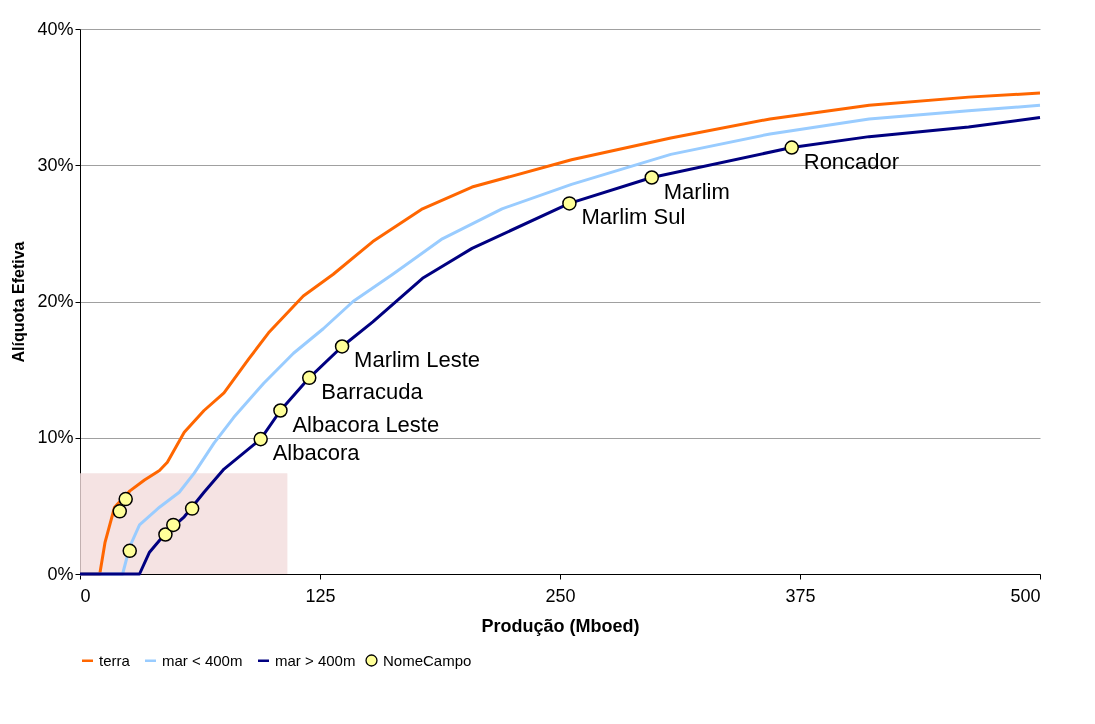  What do you see at coordinates (55, 28) in the screenshot?
I see `y-tick-label: 40%` at bounding box center [55, 28].